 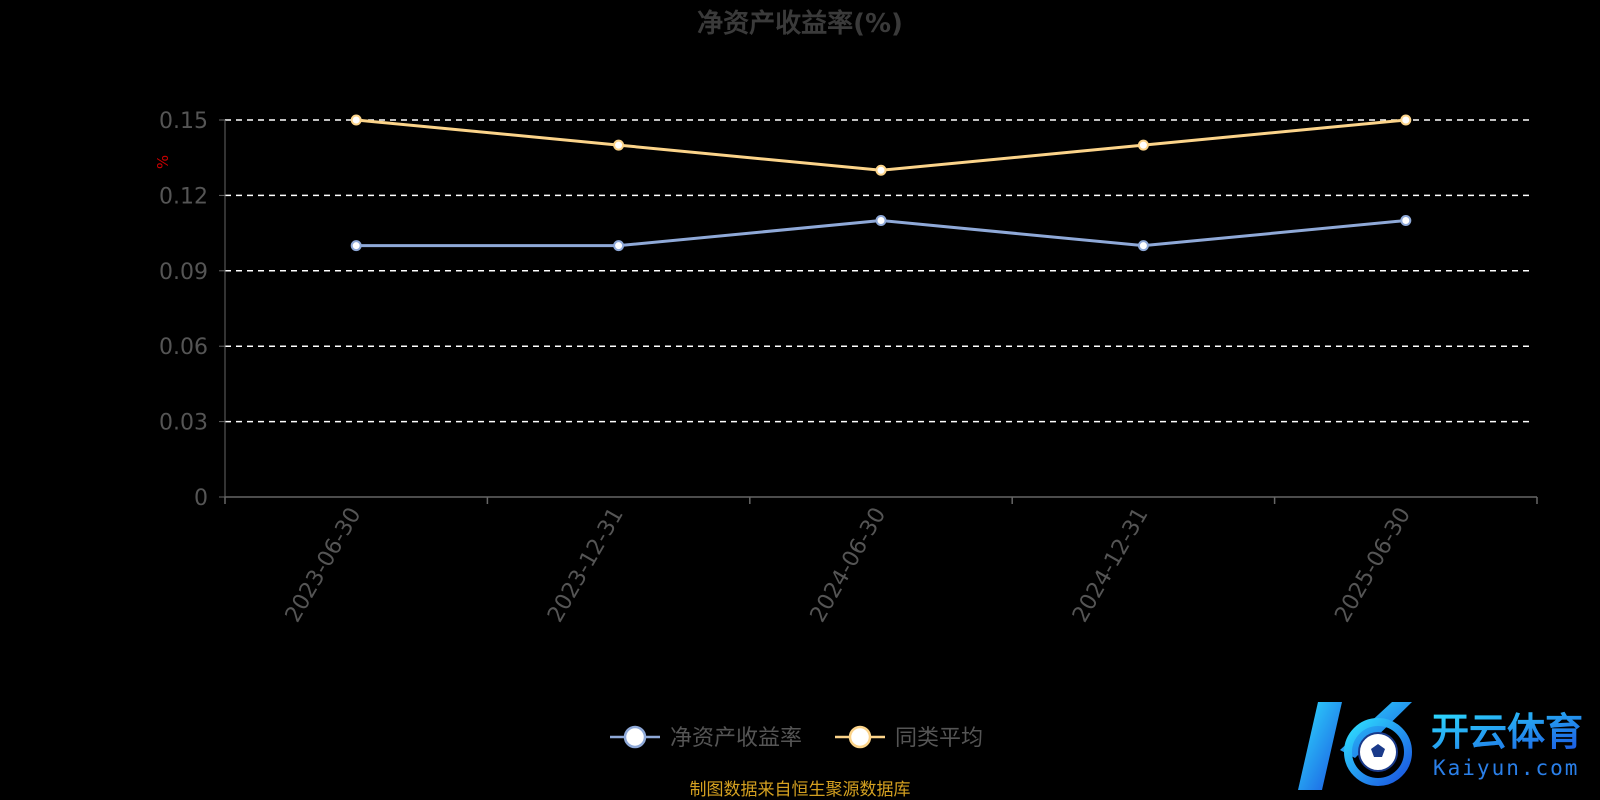 What do you see at coordinates (736, 738) in the screenshot?
I see `legend-roe-label: 净资产收益率` at bounding box center [736, 738].